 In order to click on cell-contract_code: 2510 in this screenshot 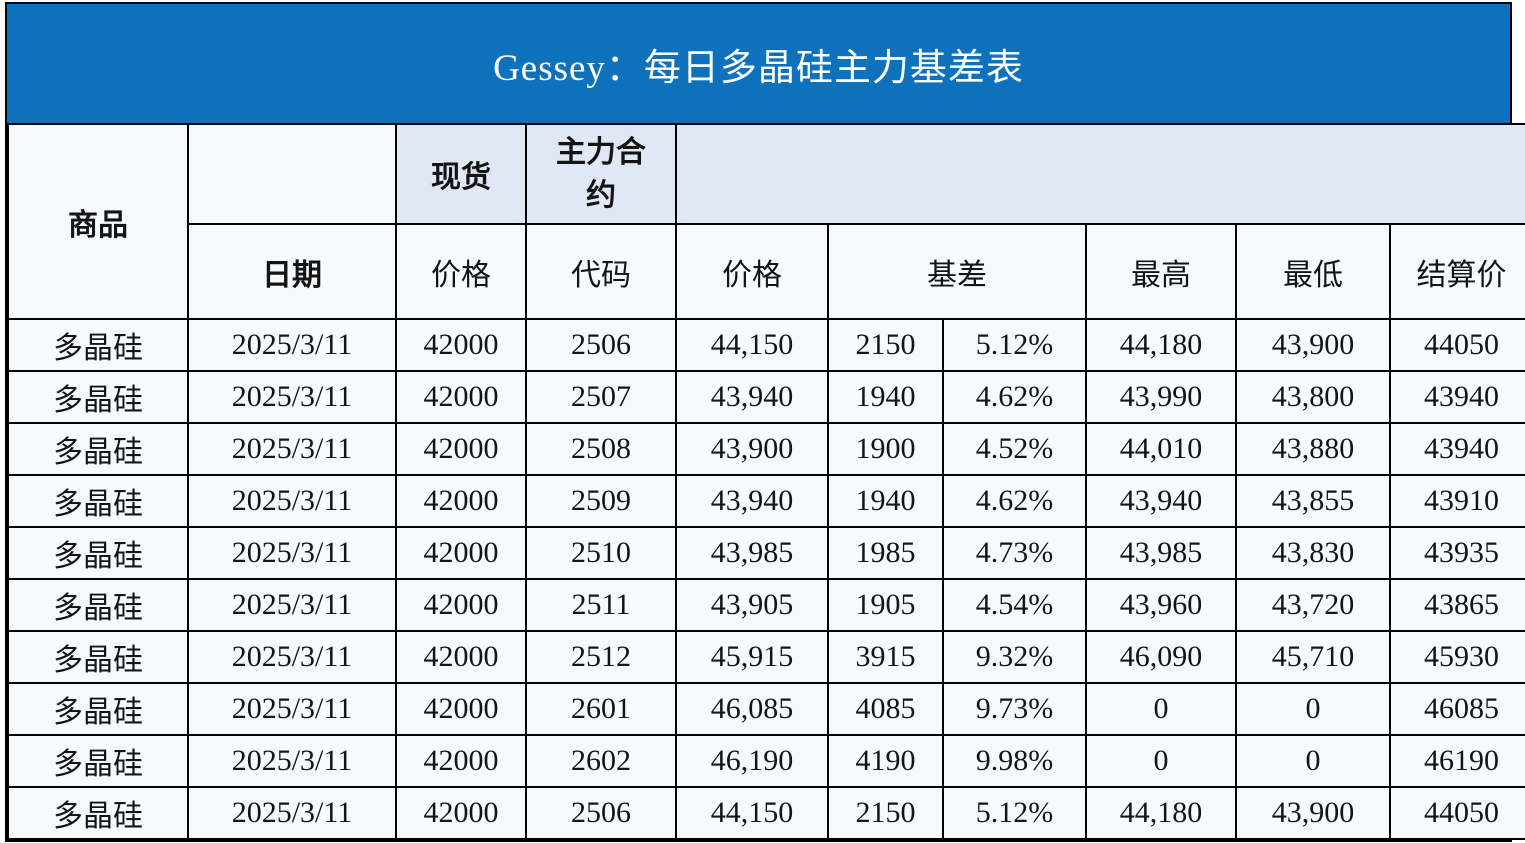, I will do `click(601, 553)`.